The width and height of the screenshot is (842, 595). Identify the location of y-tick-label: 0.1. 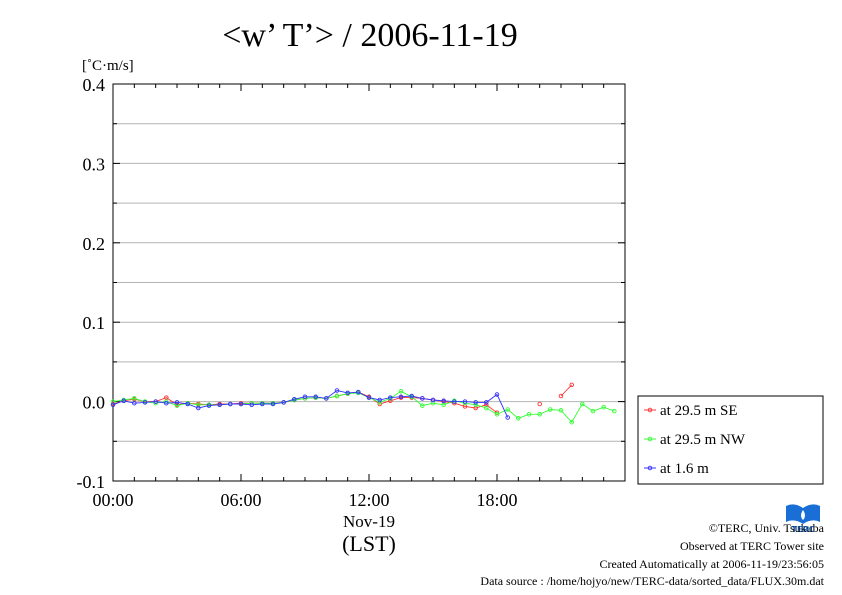
(94, 323).